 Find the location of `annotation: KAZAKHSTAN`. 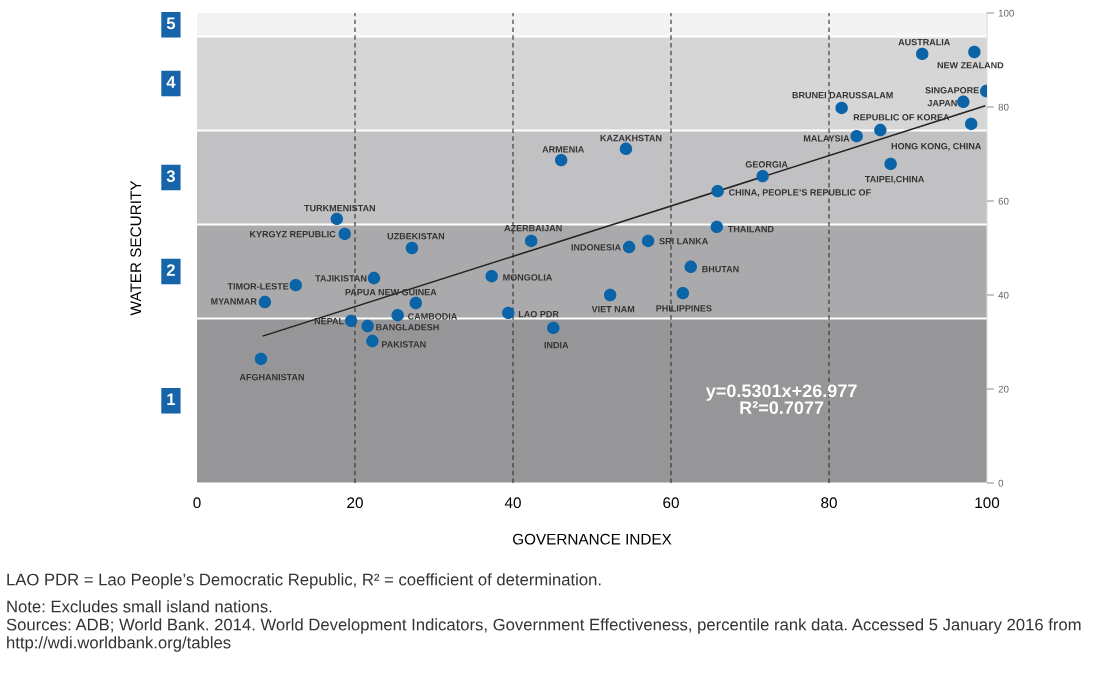

annotation: KAZAKHSTAN is located at coordinates (631, 138).